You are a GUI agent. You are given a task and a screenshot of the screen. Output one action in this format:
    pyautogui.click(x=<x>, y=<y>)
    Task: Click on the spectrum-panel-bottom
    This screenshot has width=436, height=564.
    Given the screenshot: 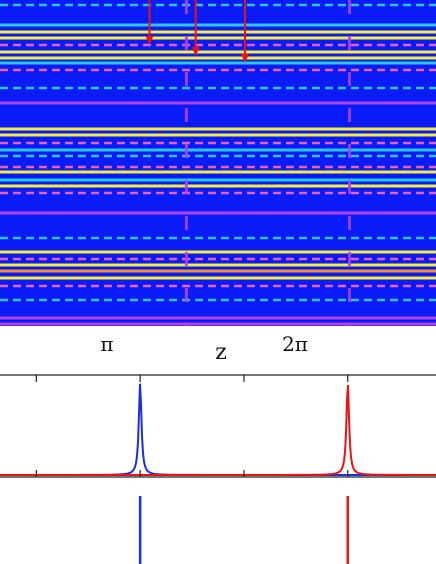 What is the action you would take?
    pyautogui.click(x=244, y=530)
    